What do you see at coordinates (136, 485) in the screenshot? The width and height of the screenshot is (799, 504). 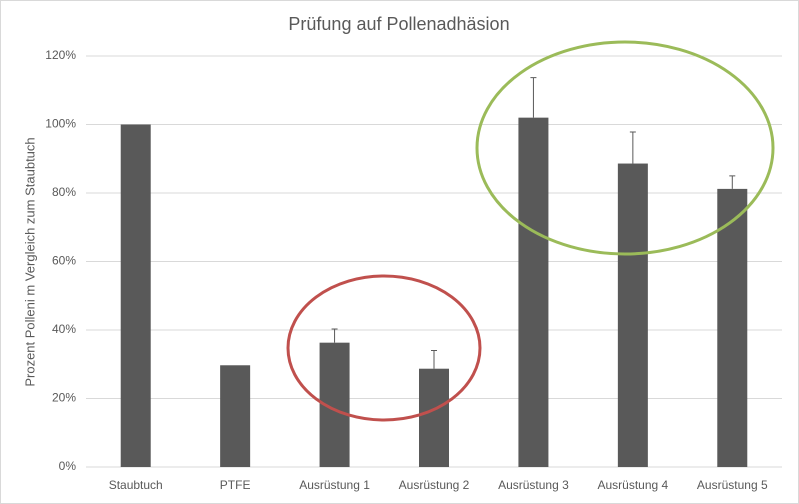 I see `x-tick-label: Staubtuch` at bounding box center [136, 485].